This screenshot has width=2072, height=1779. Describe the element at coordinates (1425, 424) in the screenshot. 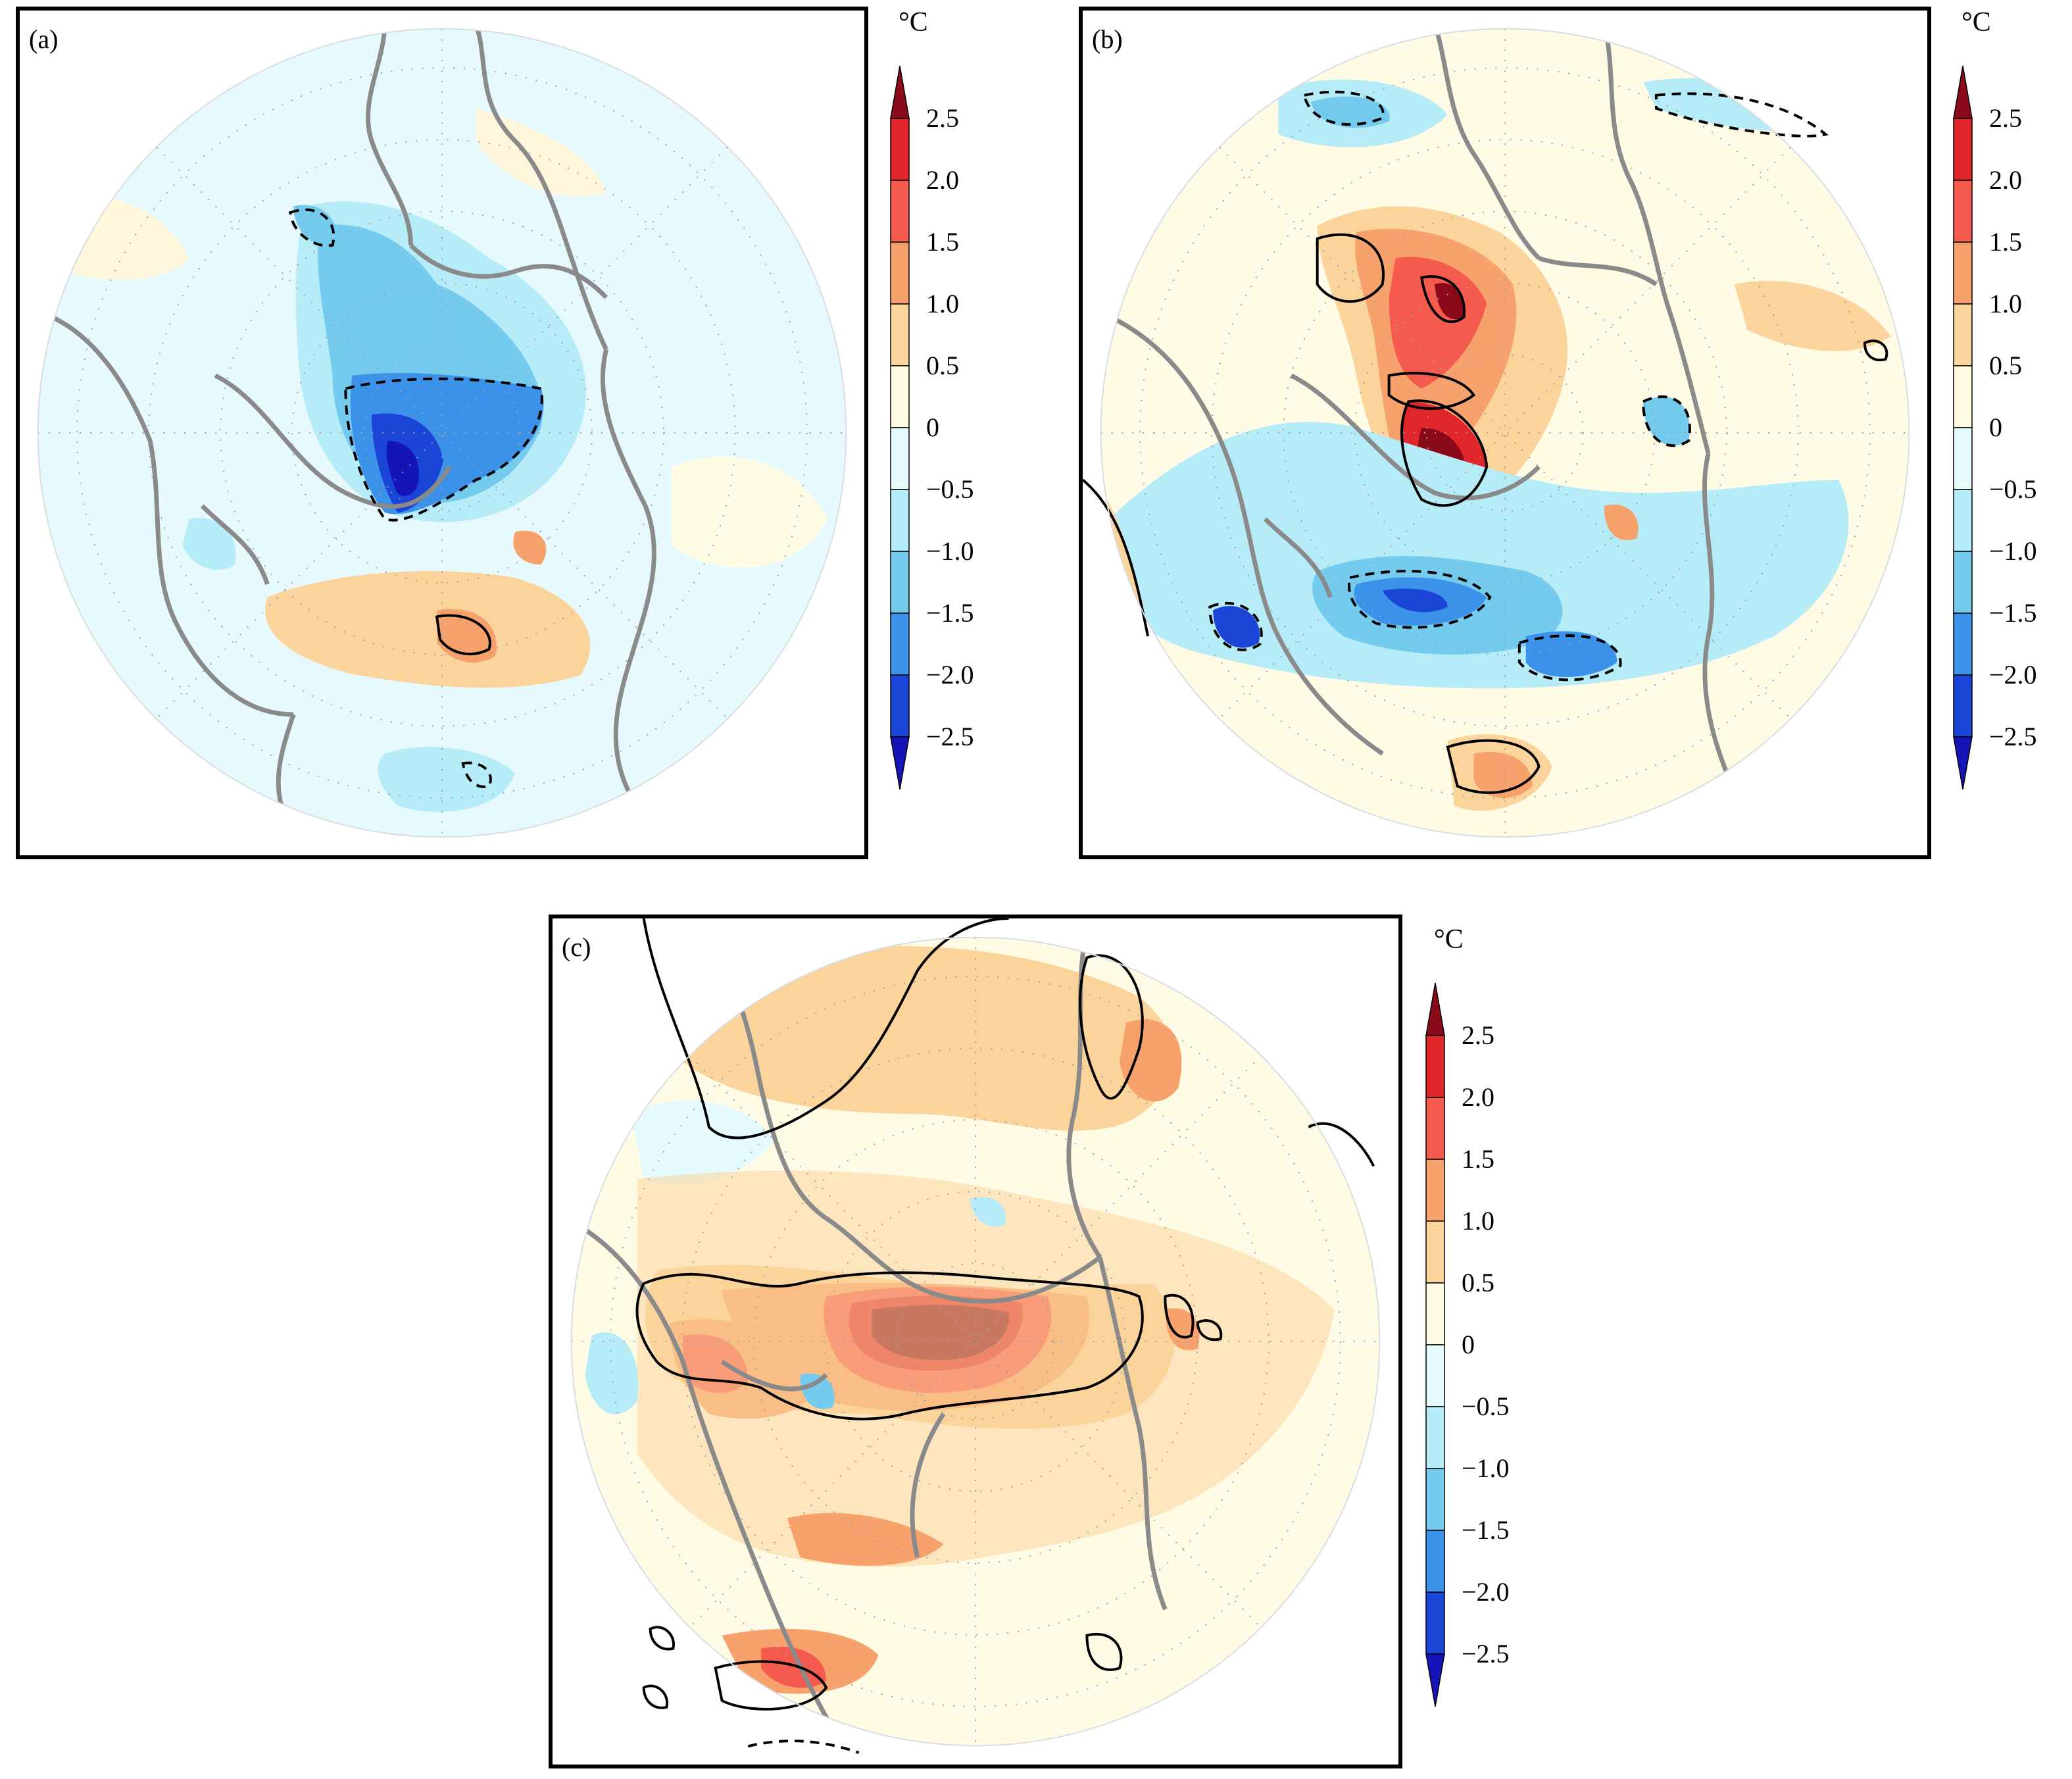

I see `coastlines-b` at that location.